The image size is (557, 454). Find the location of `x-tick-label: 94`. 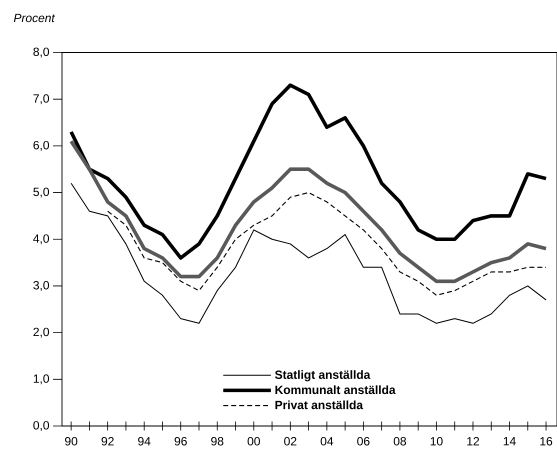

x-tick-label: 94 is located at coordinates (144, 441).